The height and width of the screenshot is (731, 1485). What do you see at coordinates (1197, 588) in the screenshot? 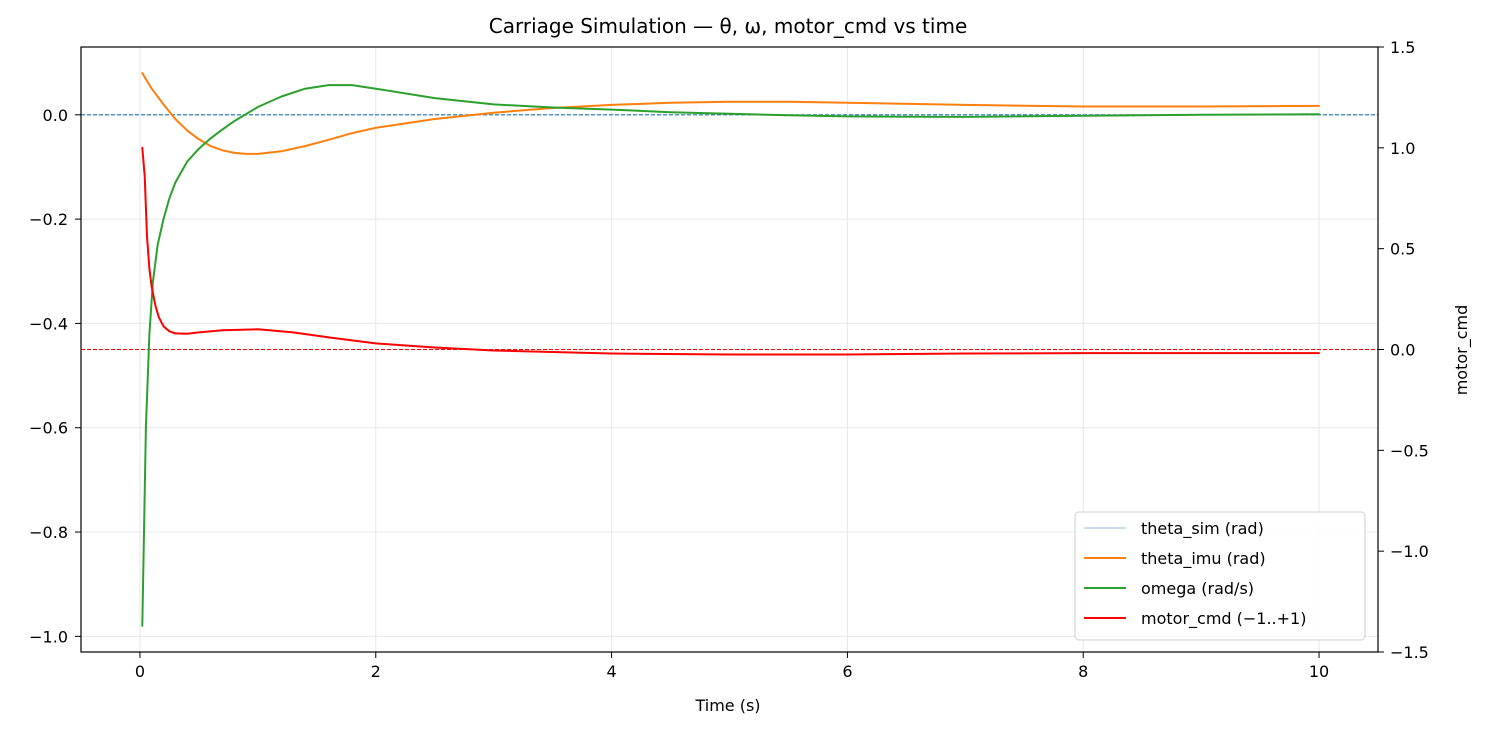
I see `legend-label: omega (rad/s)` at bounding box center [1197, 588].